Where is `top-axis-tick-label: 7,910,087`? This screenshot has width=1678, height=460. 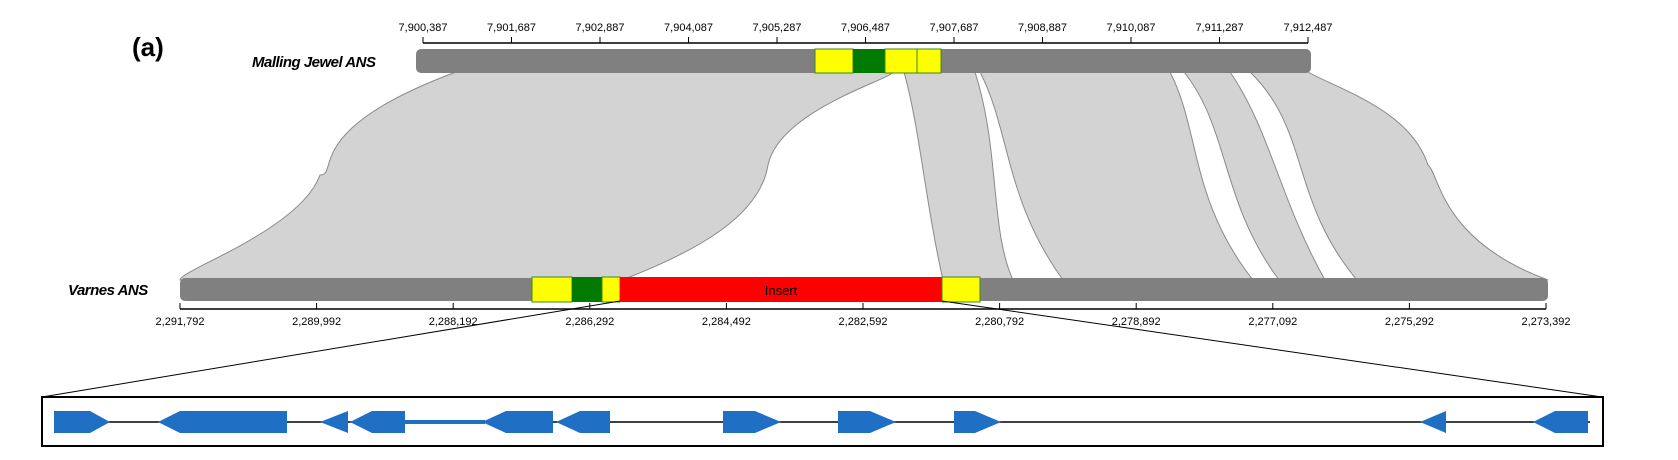
top-axis-tick-label: 7,910,087 is located at coordinates (1131, 28).